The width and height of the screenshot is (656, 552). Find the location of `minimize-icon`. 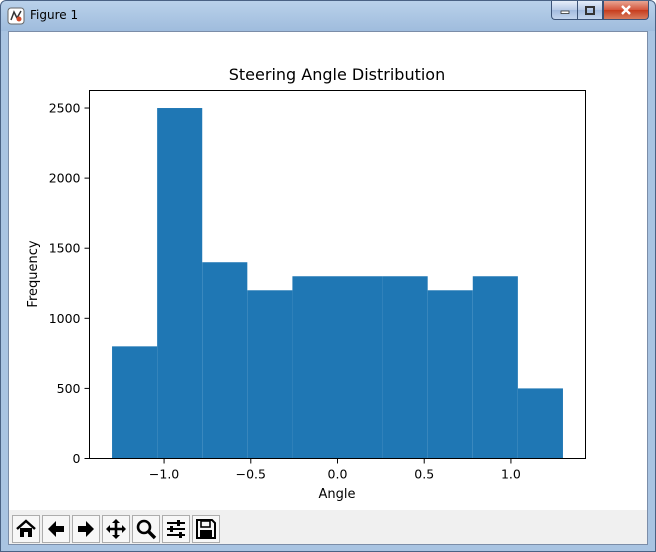

minimize-icon is located at coordinates (564, 12).